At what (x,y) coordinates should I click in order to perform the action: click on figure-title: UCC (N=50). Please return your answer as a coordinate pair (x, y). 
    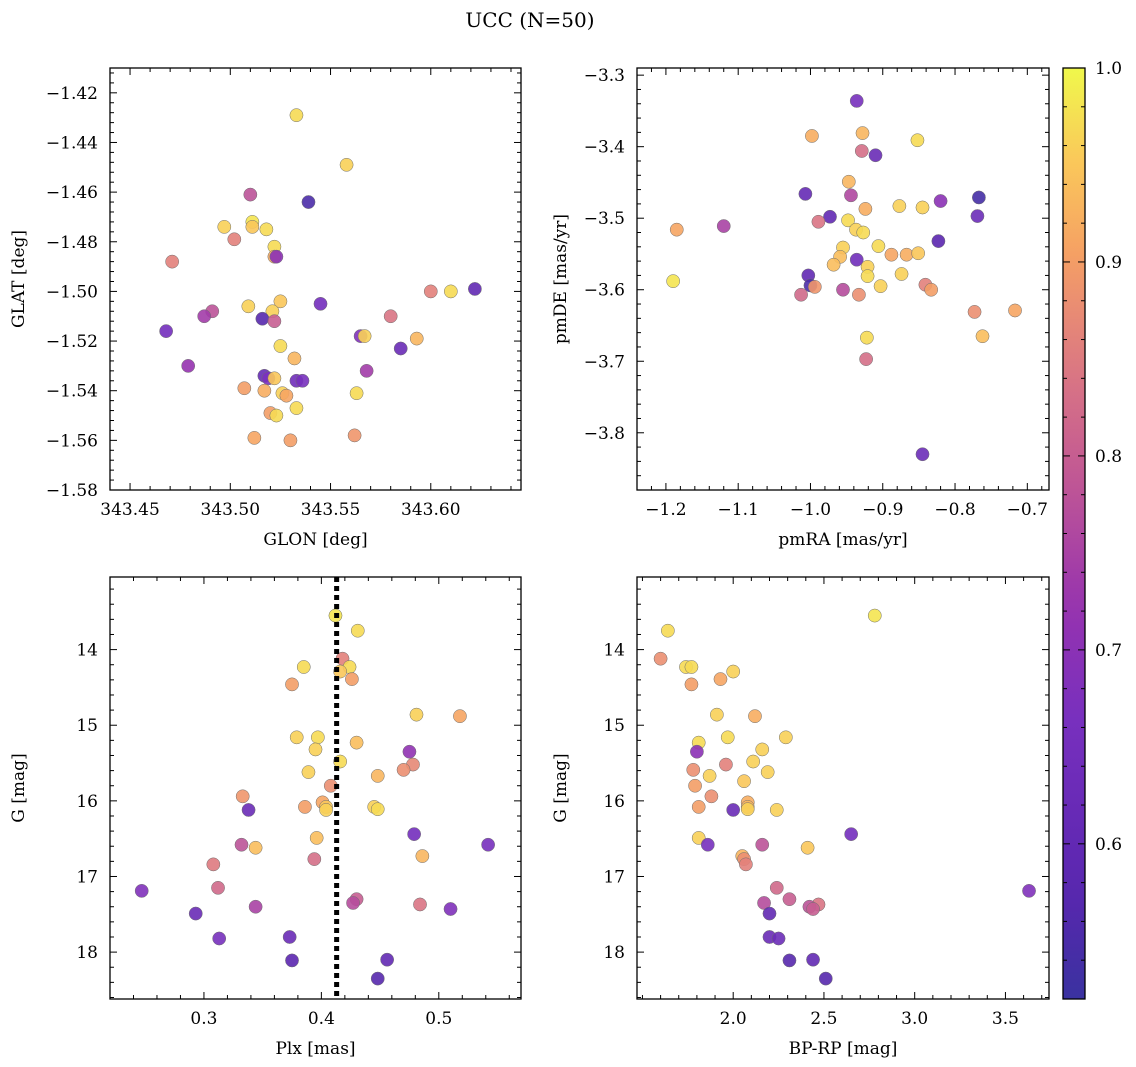
    Looking at the image, I should click on (529, 20).